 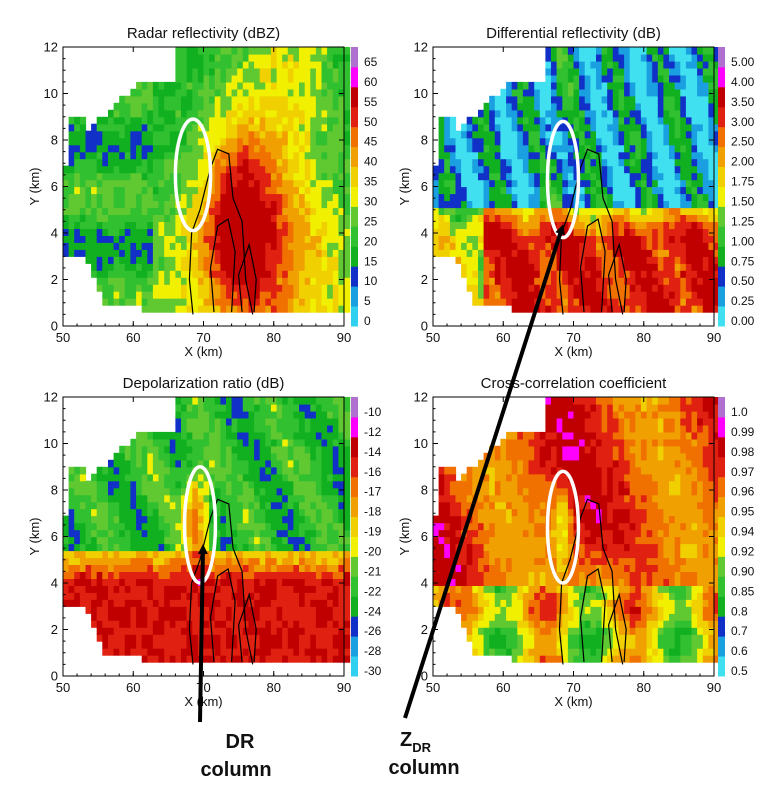 What do you see at coordinates (424, 326) in the screenshot?
I see `y-tick-label: 0` at bounding box center [424, 326].